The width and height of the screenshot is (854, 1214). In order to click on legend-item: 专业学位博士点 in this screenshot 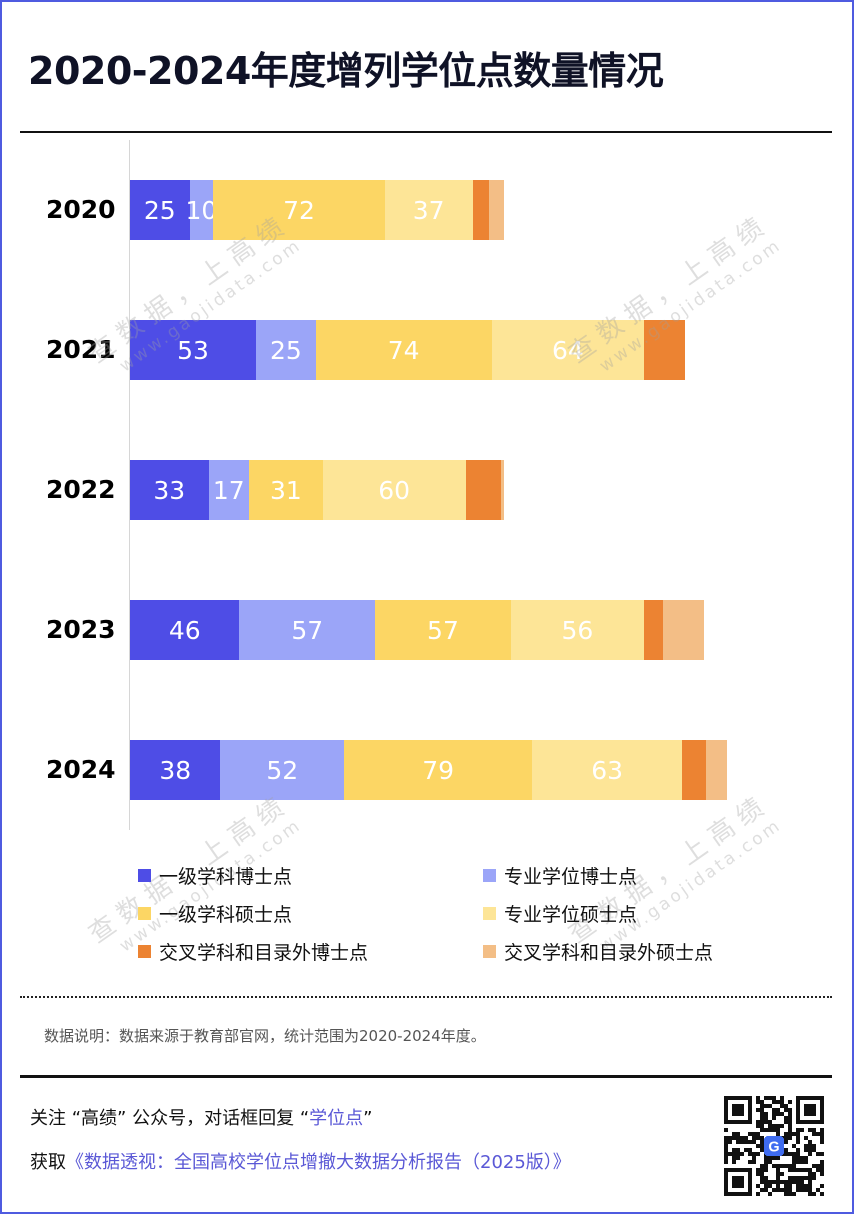, I will do `click(560, 875)`.